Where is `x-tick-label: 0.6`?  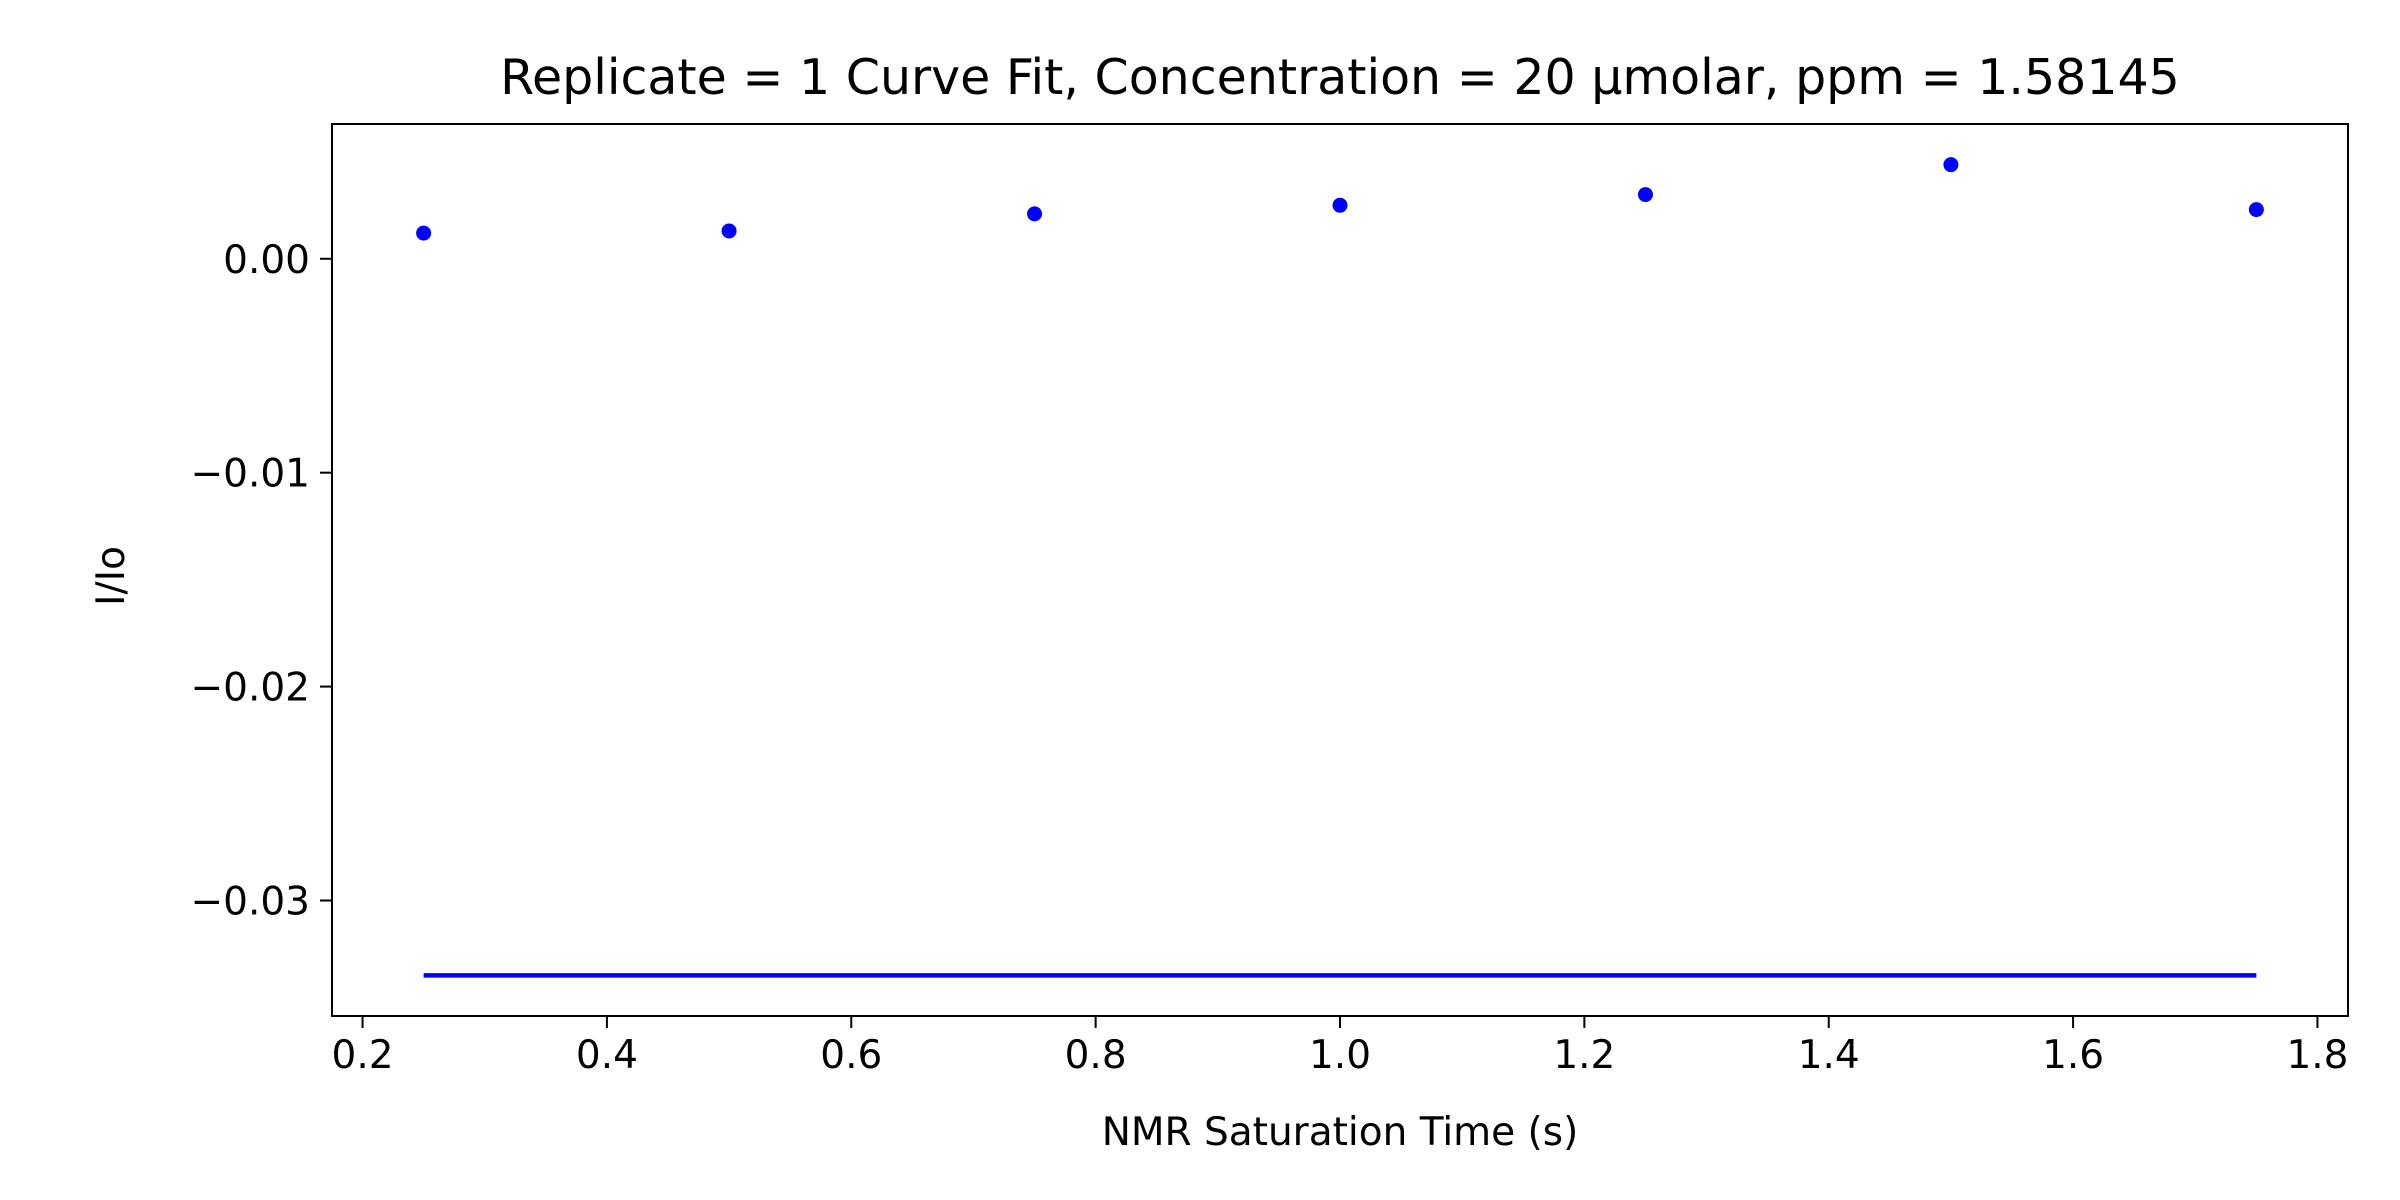 x-tick-label: 0.6 is located at coordinates (851, 1055).